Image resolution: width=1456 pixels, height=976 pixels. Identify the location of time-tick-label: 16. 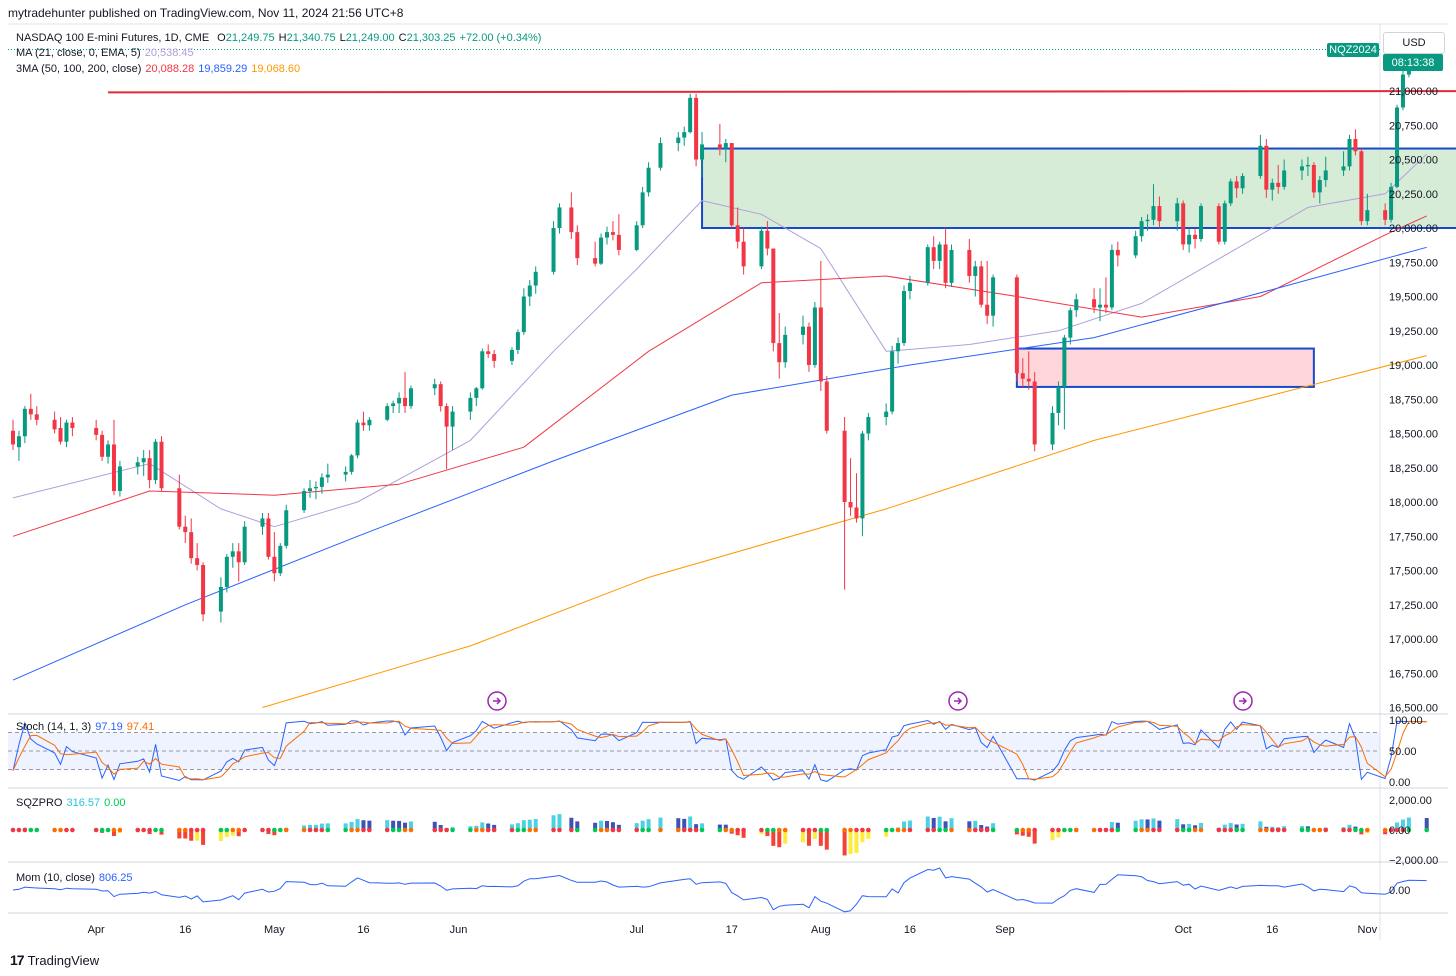
(363, 930).